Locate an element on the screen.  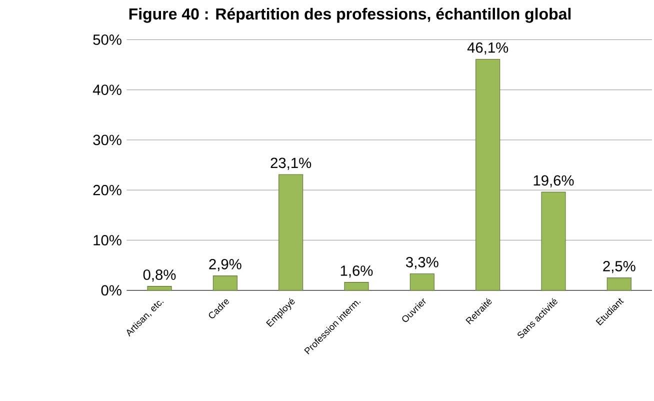
data-label: 0,8% is located at coordinates (159, 276).